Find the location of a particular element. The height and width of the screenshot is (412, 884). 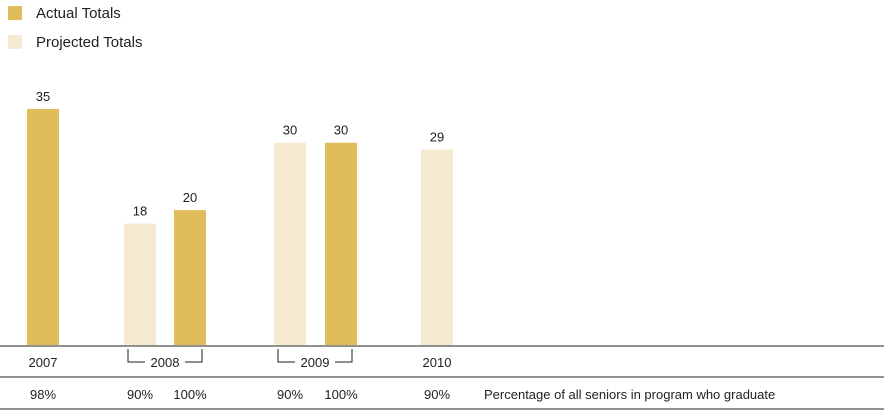

bracket-2008-right is located at coordinates (194, 356).